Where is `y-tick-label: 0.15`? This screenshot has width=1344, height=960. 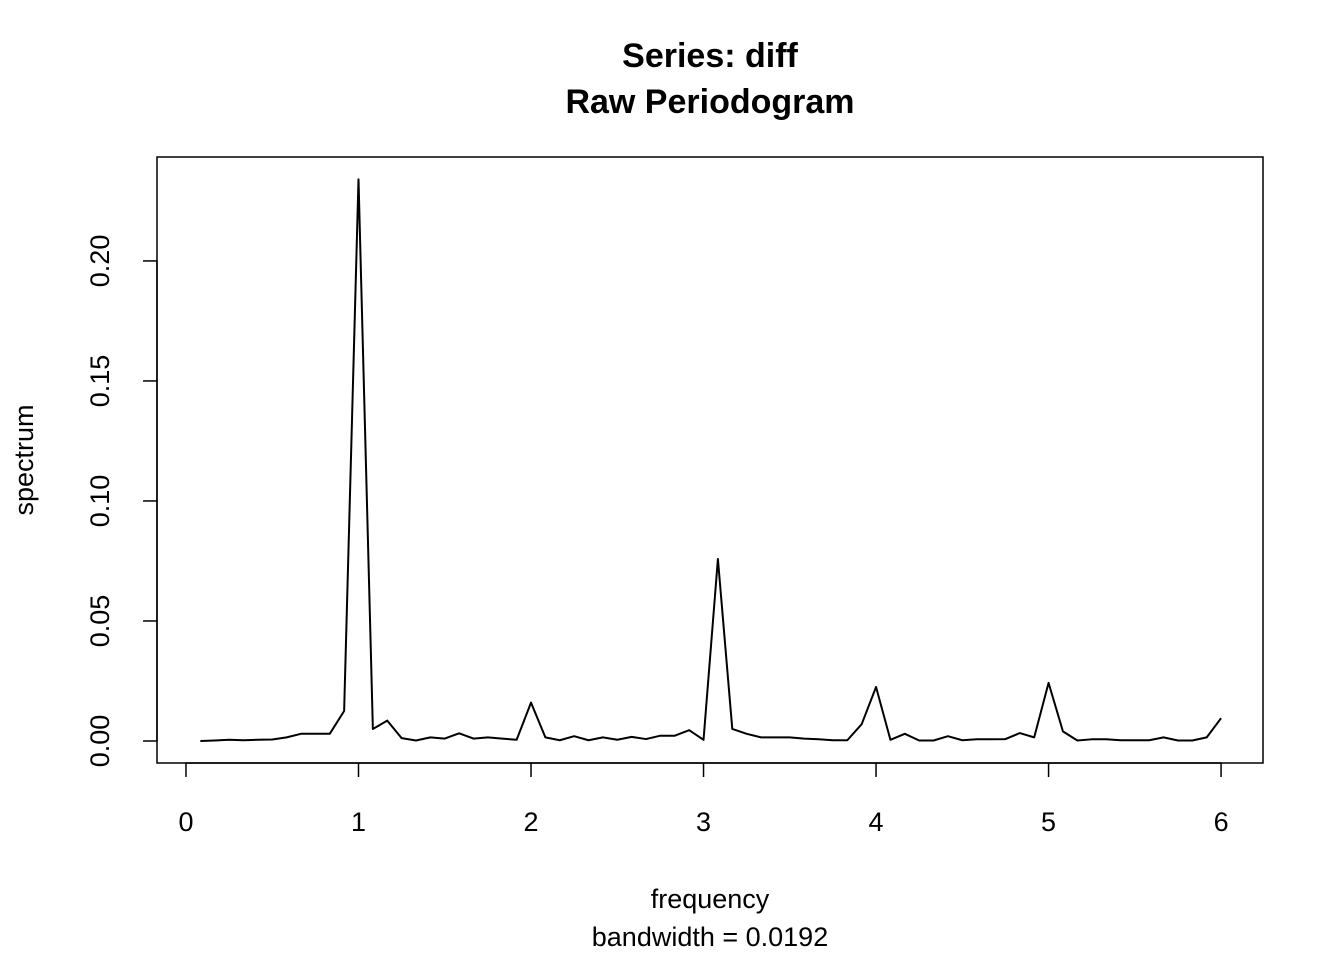
y-tick-label: 0.15 is located at coordinates (100, 381).